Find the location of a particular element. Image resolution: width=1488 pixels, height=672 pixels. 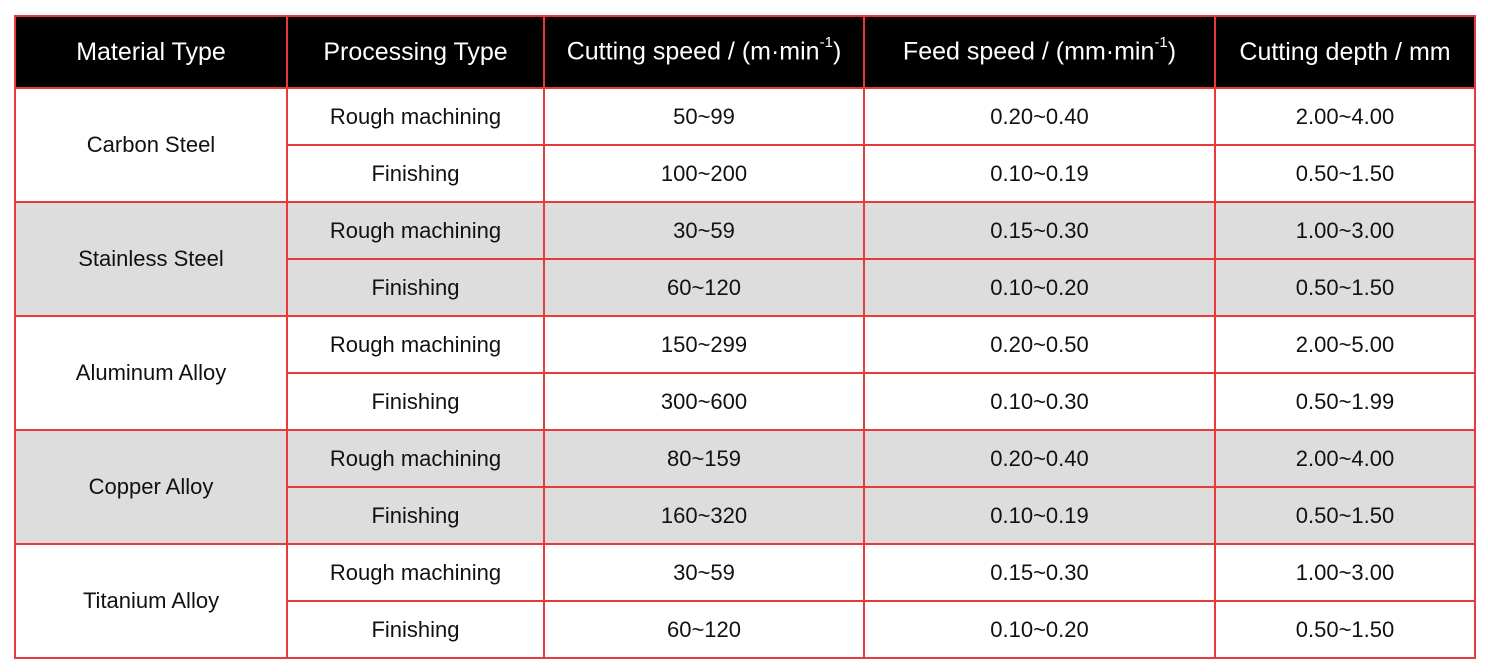

header-cutting-depth: Cutting depth / mm is located at coordinates (1345, 52).